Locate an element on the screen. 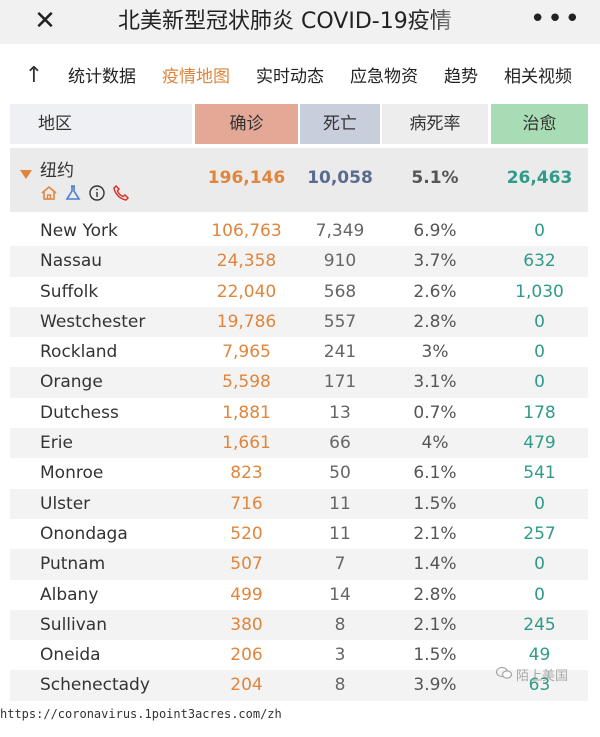 This screenshot has width=600, height=737. cell-recovered: 479 is located at coordinates (539, 443).